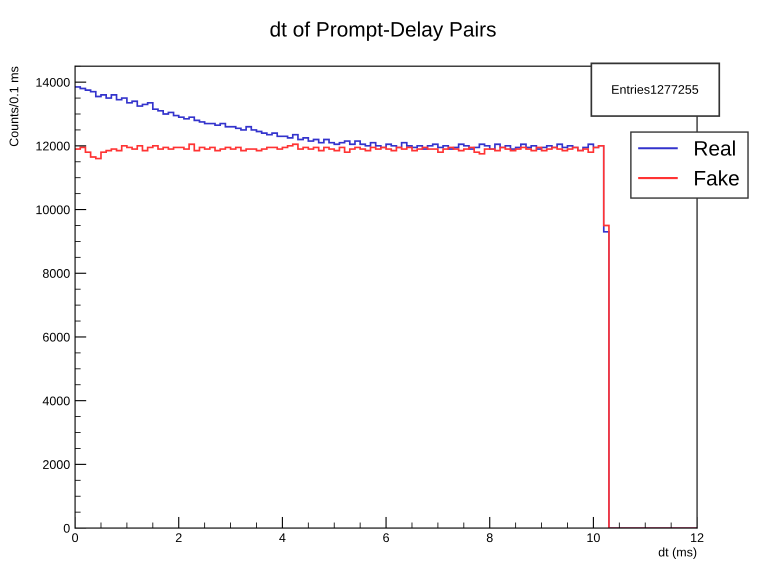 This screenshot has height=566, width=766. I want to click on y-tick-label: 10000, so click(53, 209).